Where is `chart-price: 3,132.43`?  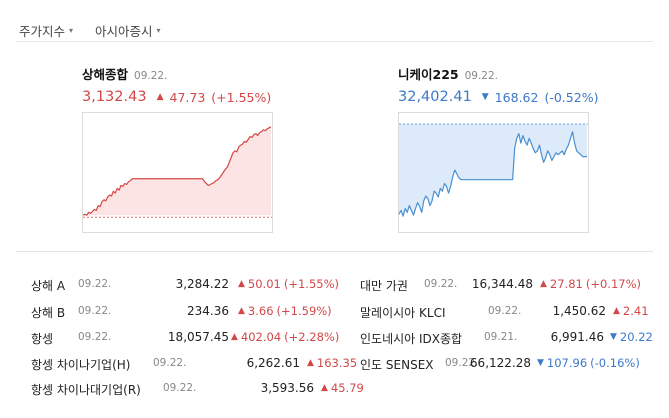 chart-price: 3,132.43 is located at coordinates (114, 97).